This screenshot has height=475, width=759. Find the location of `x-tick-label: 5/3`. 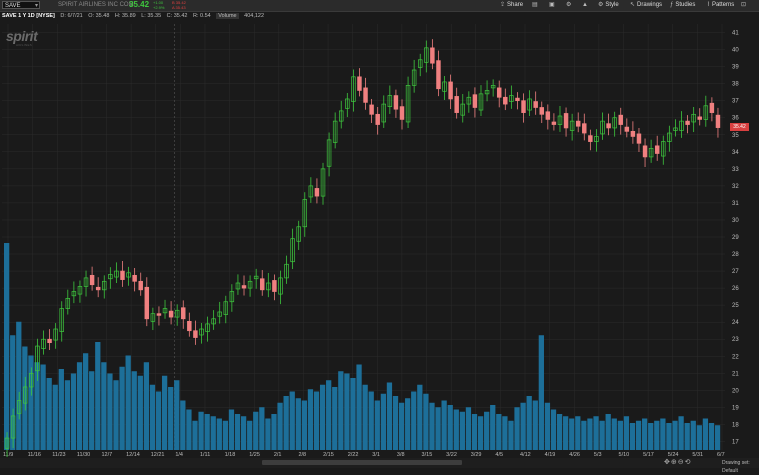

x-tick-label: 5/3 is located at coordinates (598, 455).